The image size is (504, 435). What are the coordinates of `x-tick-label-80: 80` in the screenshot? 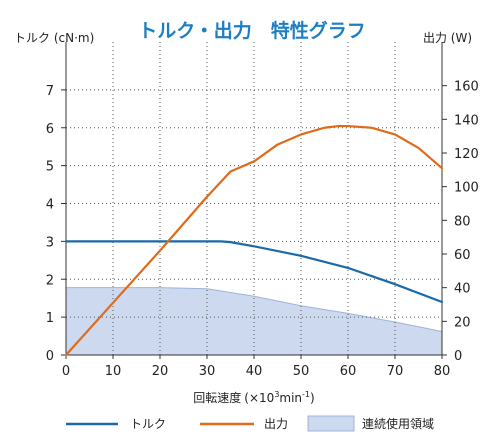 It's located at (442, 371).